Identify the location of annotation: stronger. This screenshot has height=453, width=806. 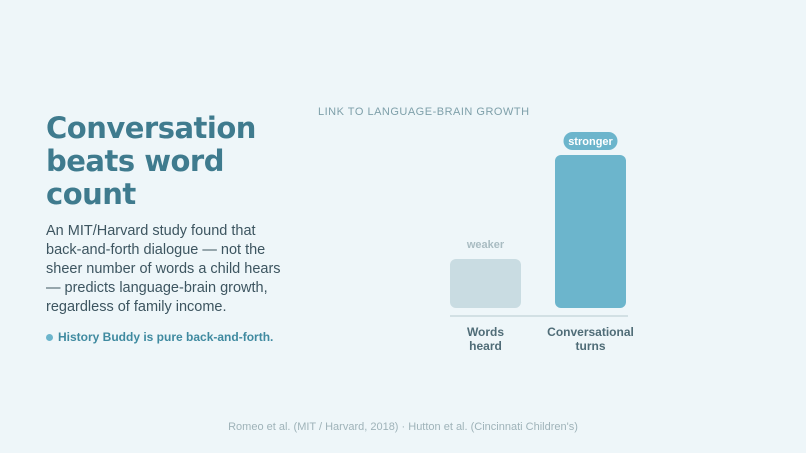
(590, 142).